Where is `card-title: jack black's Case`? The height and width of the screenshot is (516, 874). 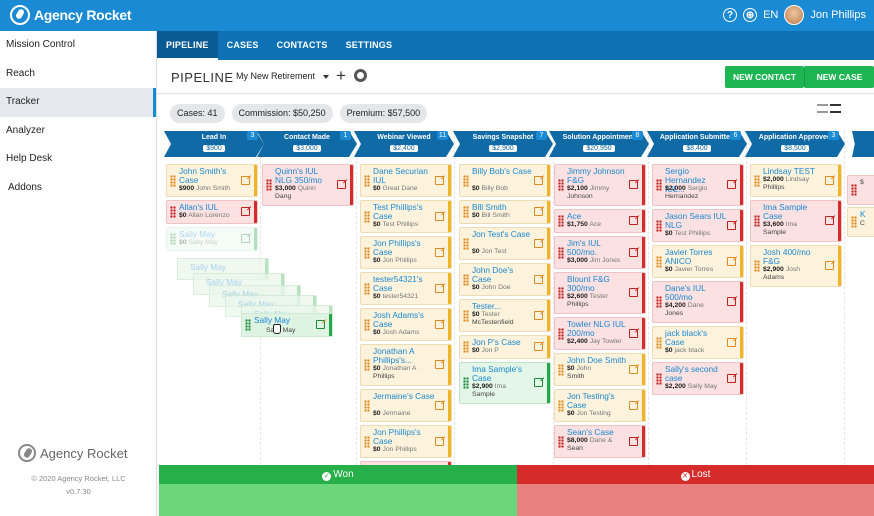 card-title: jack black's Case is located at coordinates (686, 338).